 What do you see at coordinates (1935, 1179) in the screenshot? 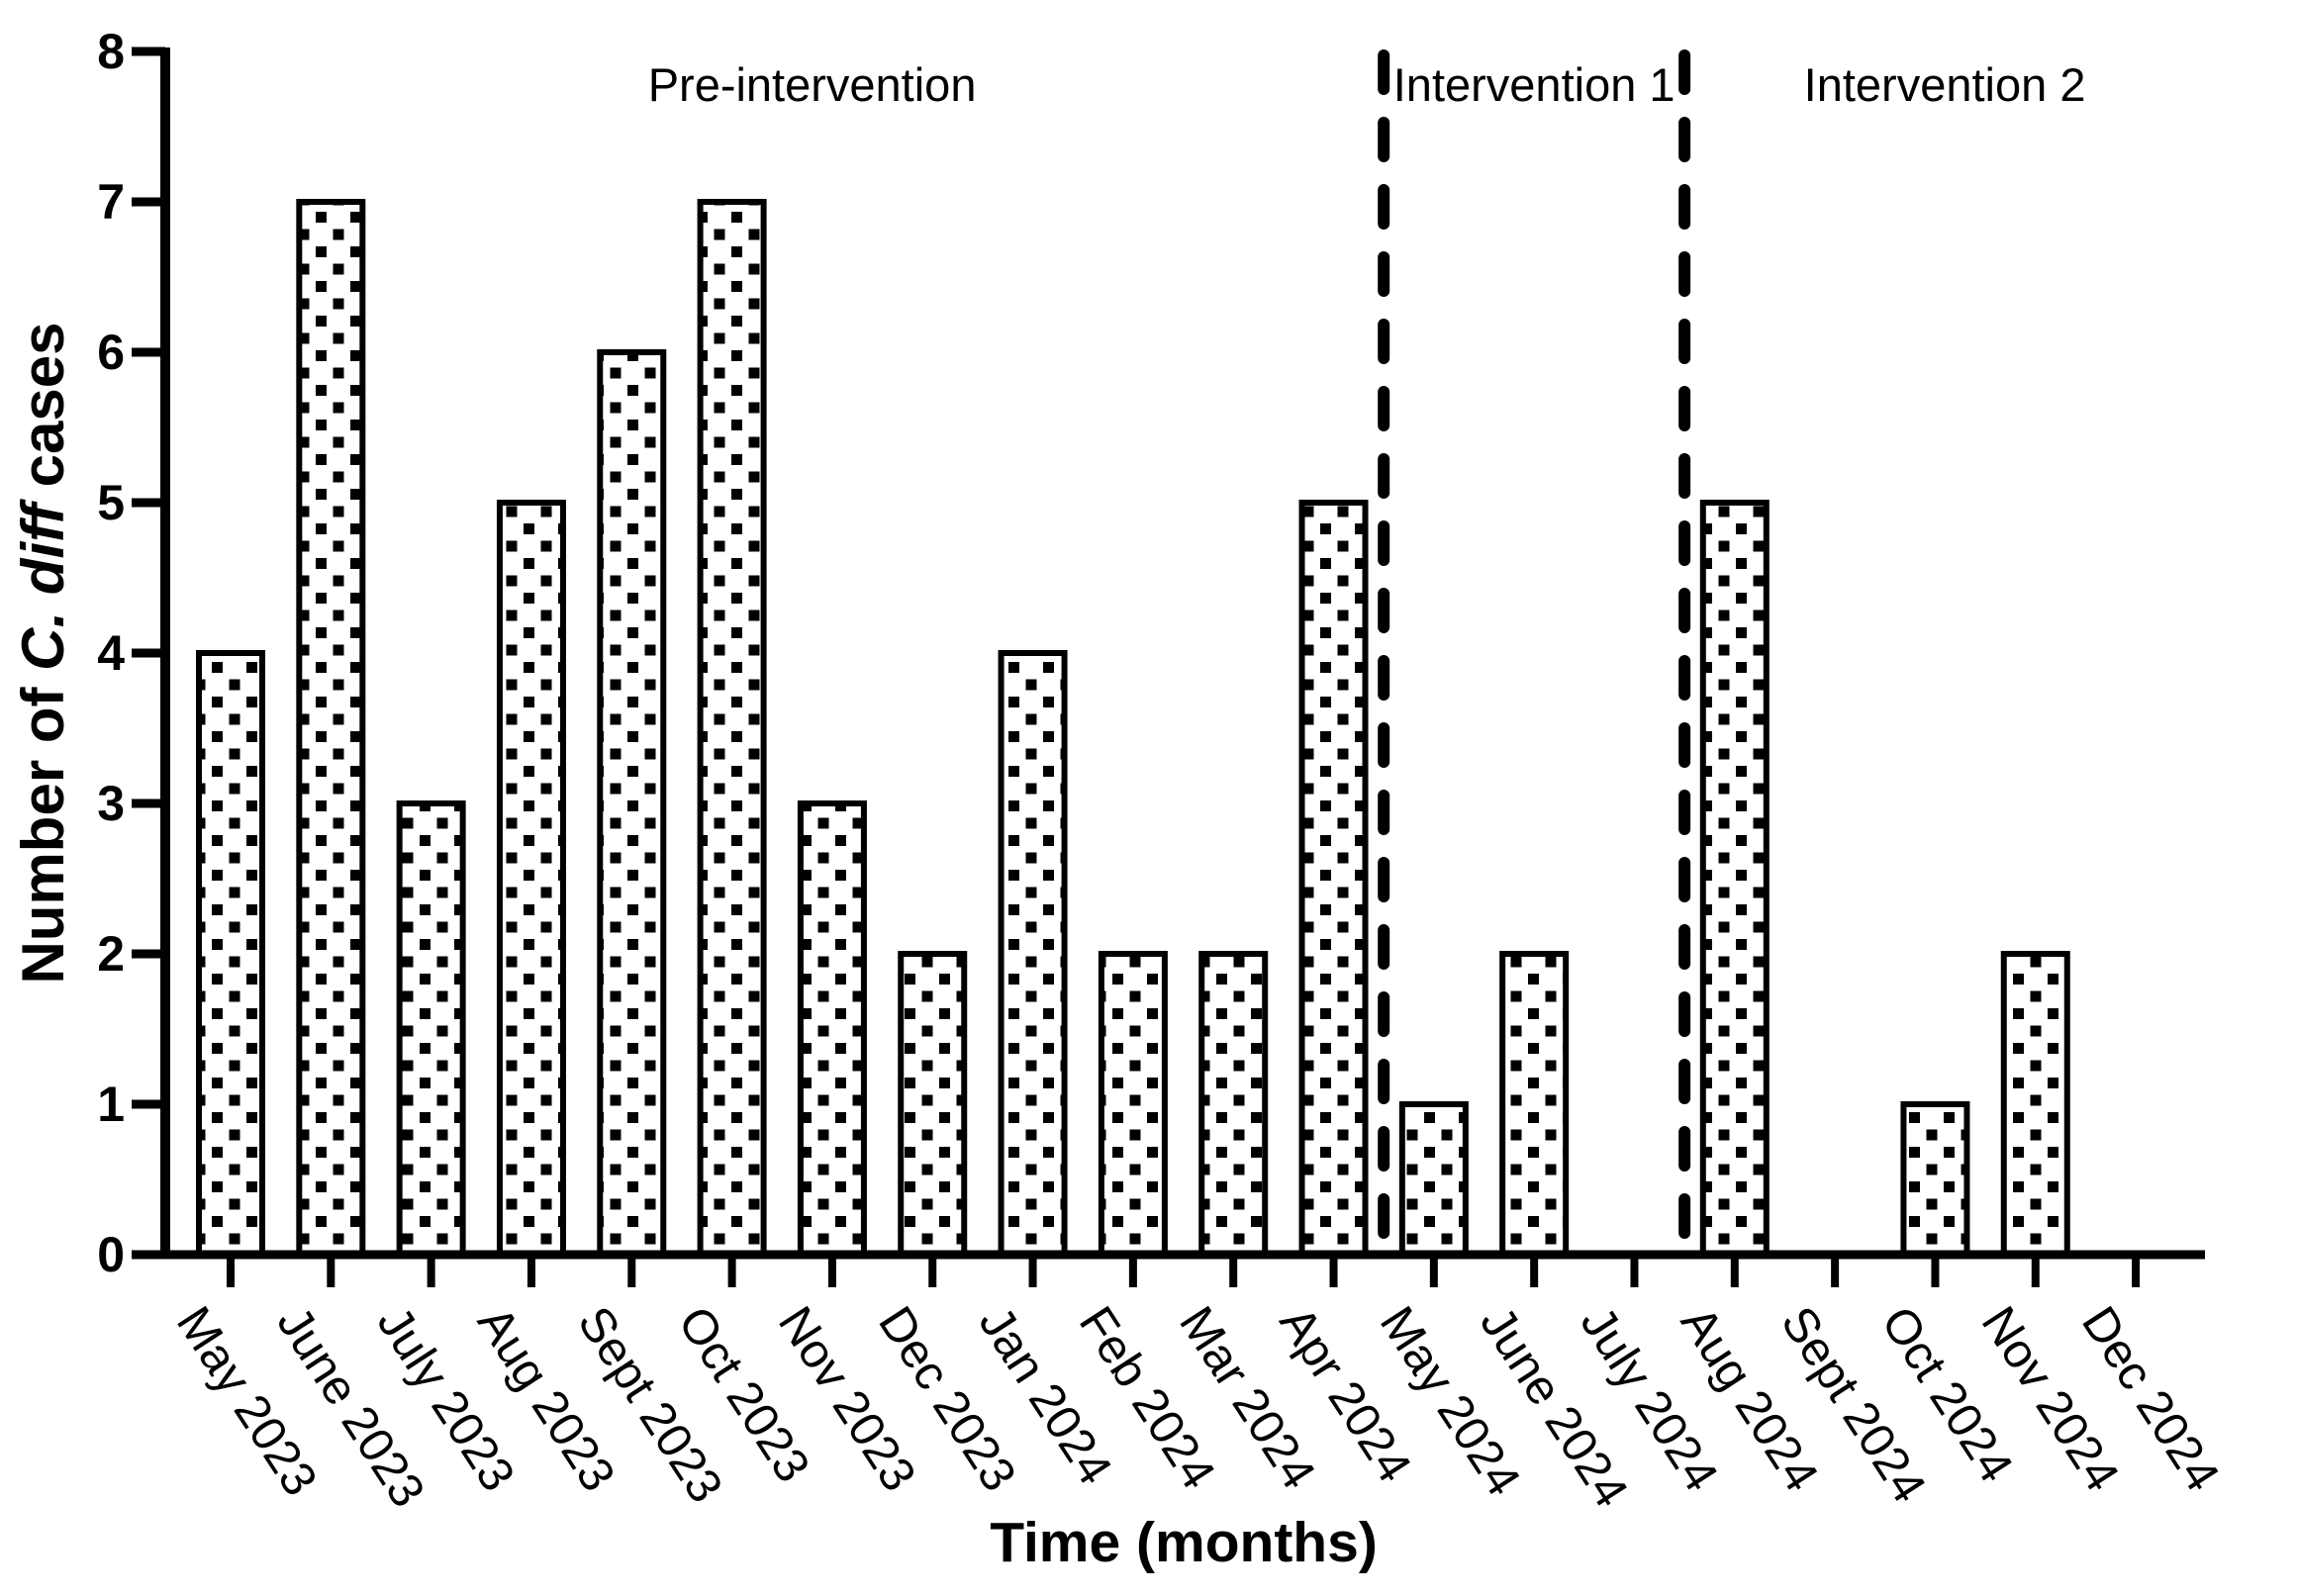
I see `bar-oct-2024` at bounding box center [1935, 1179].